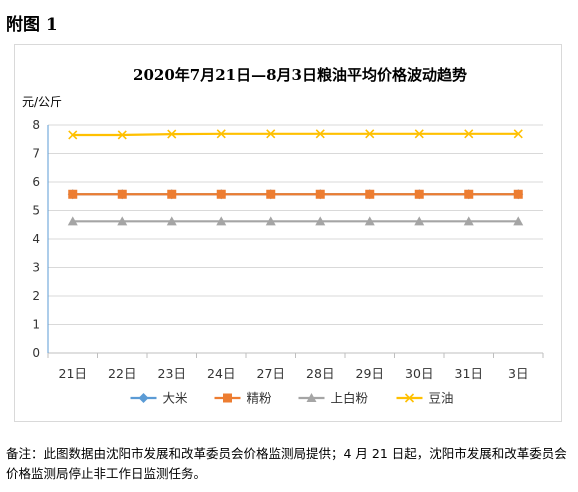 This screenshot has width=578, height=492. What do you see at coordinates (350, 398) in the screenshot?
I see `legend-label: 上白粉` at bounding box center [350, 398].